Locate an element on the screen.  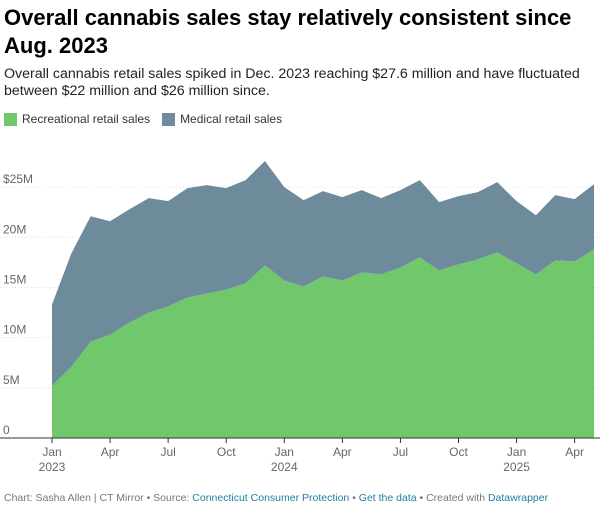
x-tick-year-label: 2023 is located at coordinates (52, 467).